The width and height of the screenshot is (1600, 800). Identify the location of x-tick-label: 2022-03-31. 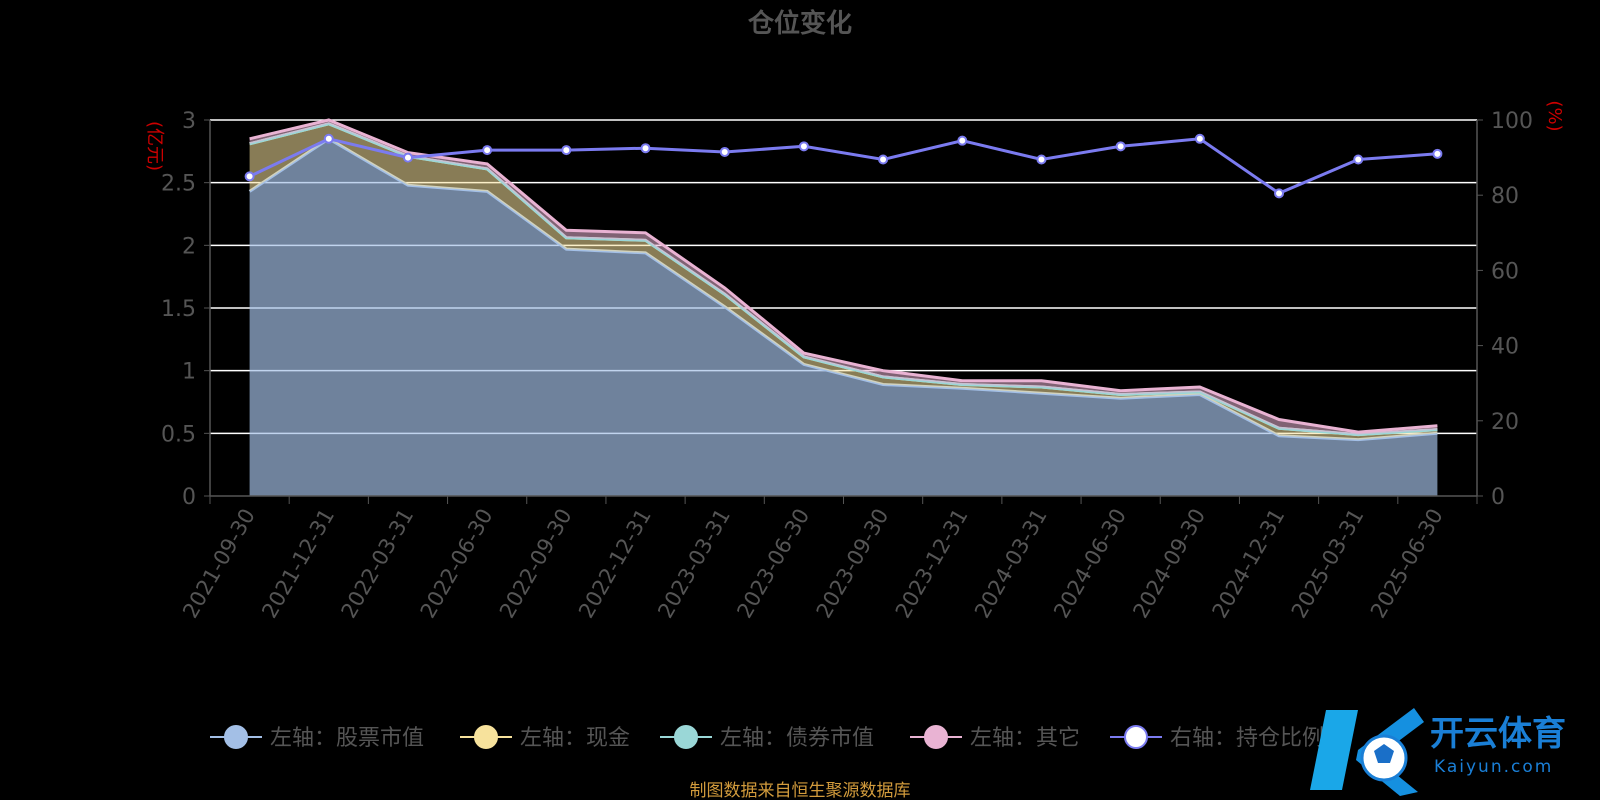
(377, 564).